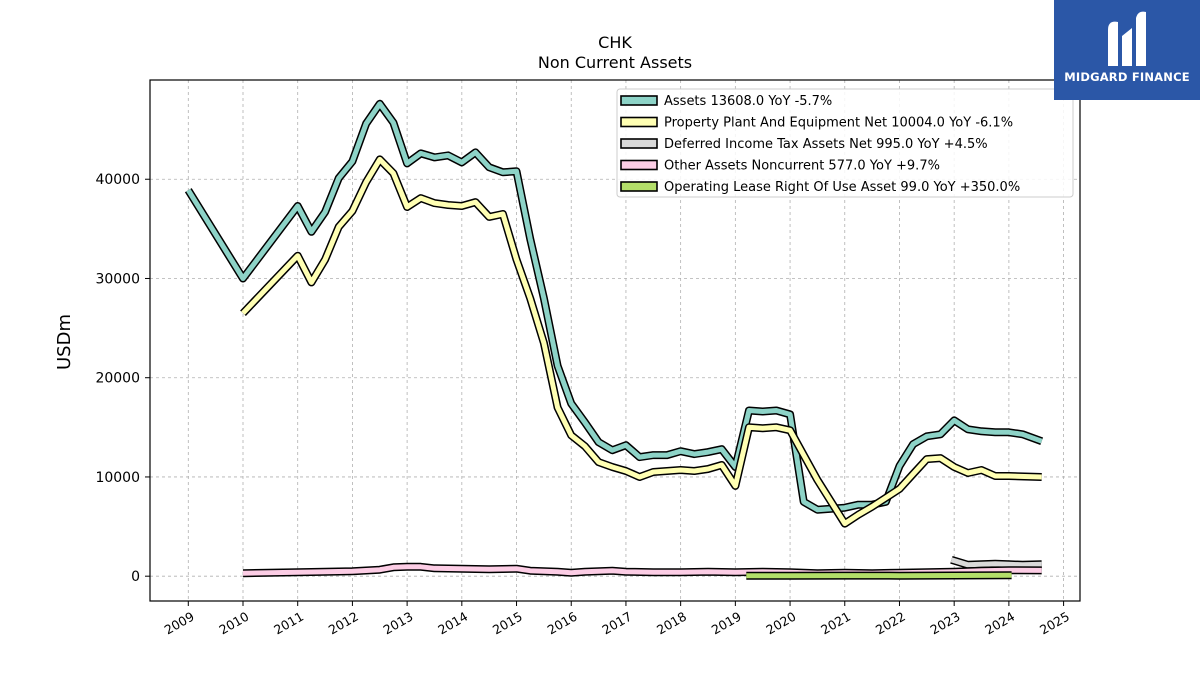 This screenshot has width=1200, height=675. I want to click on legend-label: Assets 13608.0 YoY -5.7%, so click(748, 101).